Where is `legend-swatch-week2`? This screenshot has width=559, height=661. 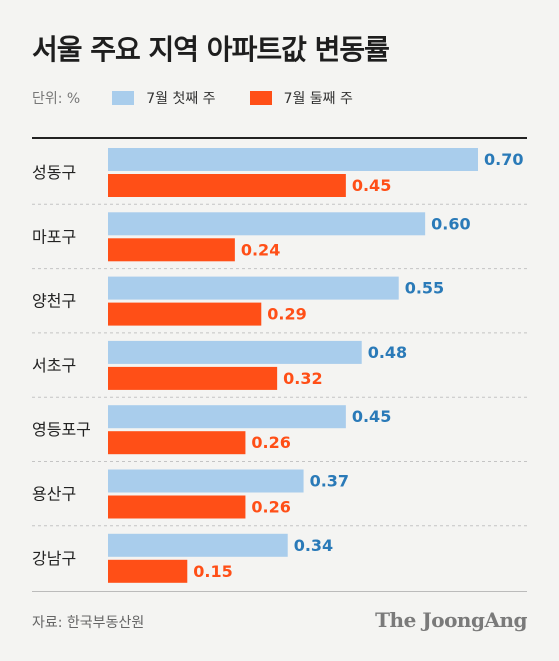 legend-swatch-week2 is located at coordinates (260, 98).